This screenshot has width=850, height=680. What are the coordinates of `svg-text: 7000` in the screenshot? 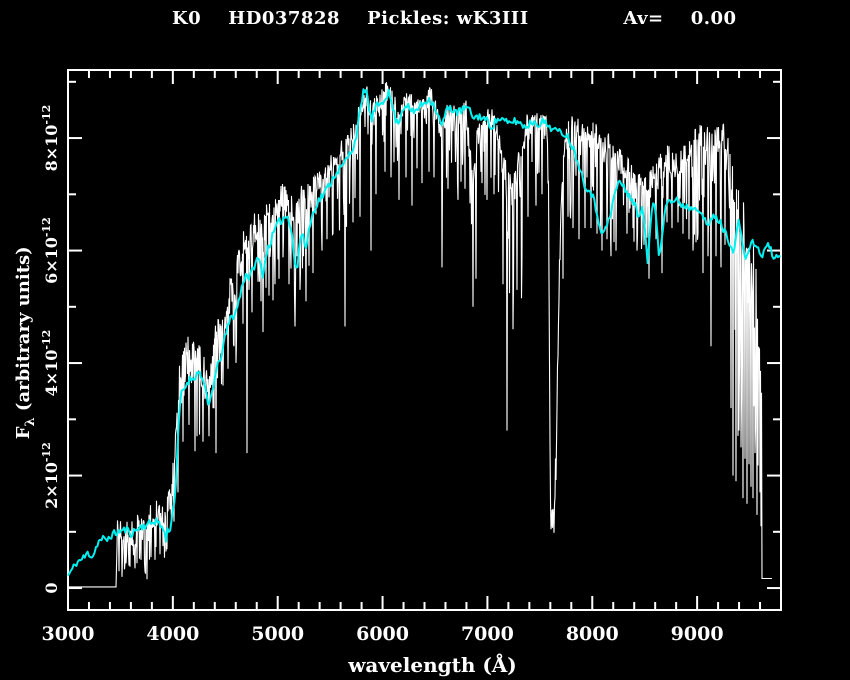 It's located at (487, 634).